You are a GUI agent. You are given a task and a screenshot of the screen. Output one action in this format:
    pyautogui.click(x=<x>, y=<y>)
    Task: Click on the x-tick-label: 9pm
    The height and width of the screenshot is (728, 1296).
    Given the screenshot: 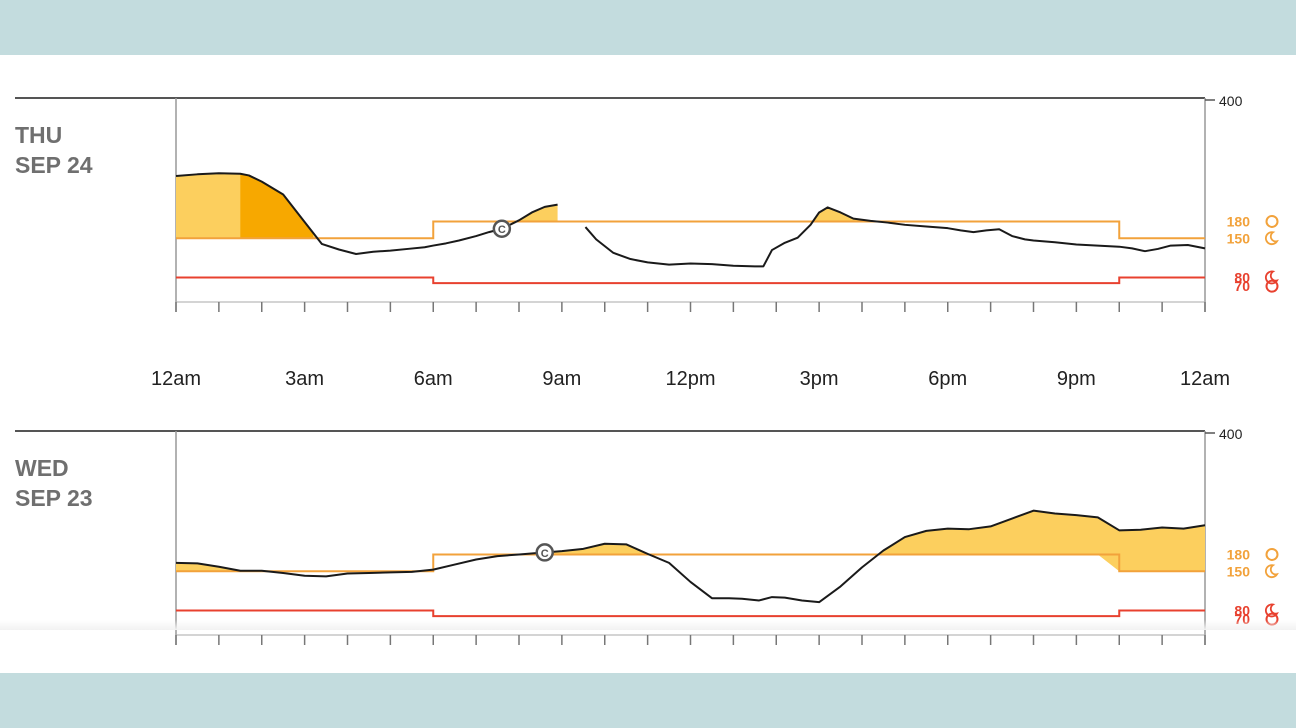 What is the action you would take?
    pyautogui.click(x=1076, y=379)
    